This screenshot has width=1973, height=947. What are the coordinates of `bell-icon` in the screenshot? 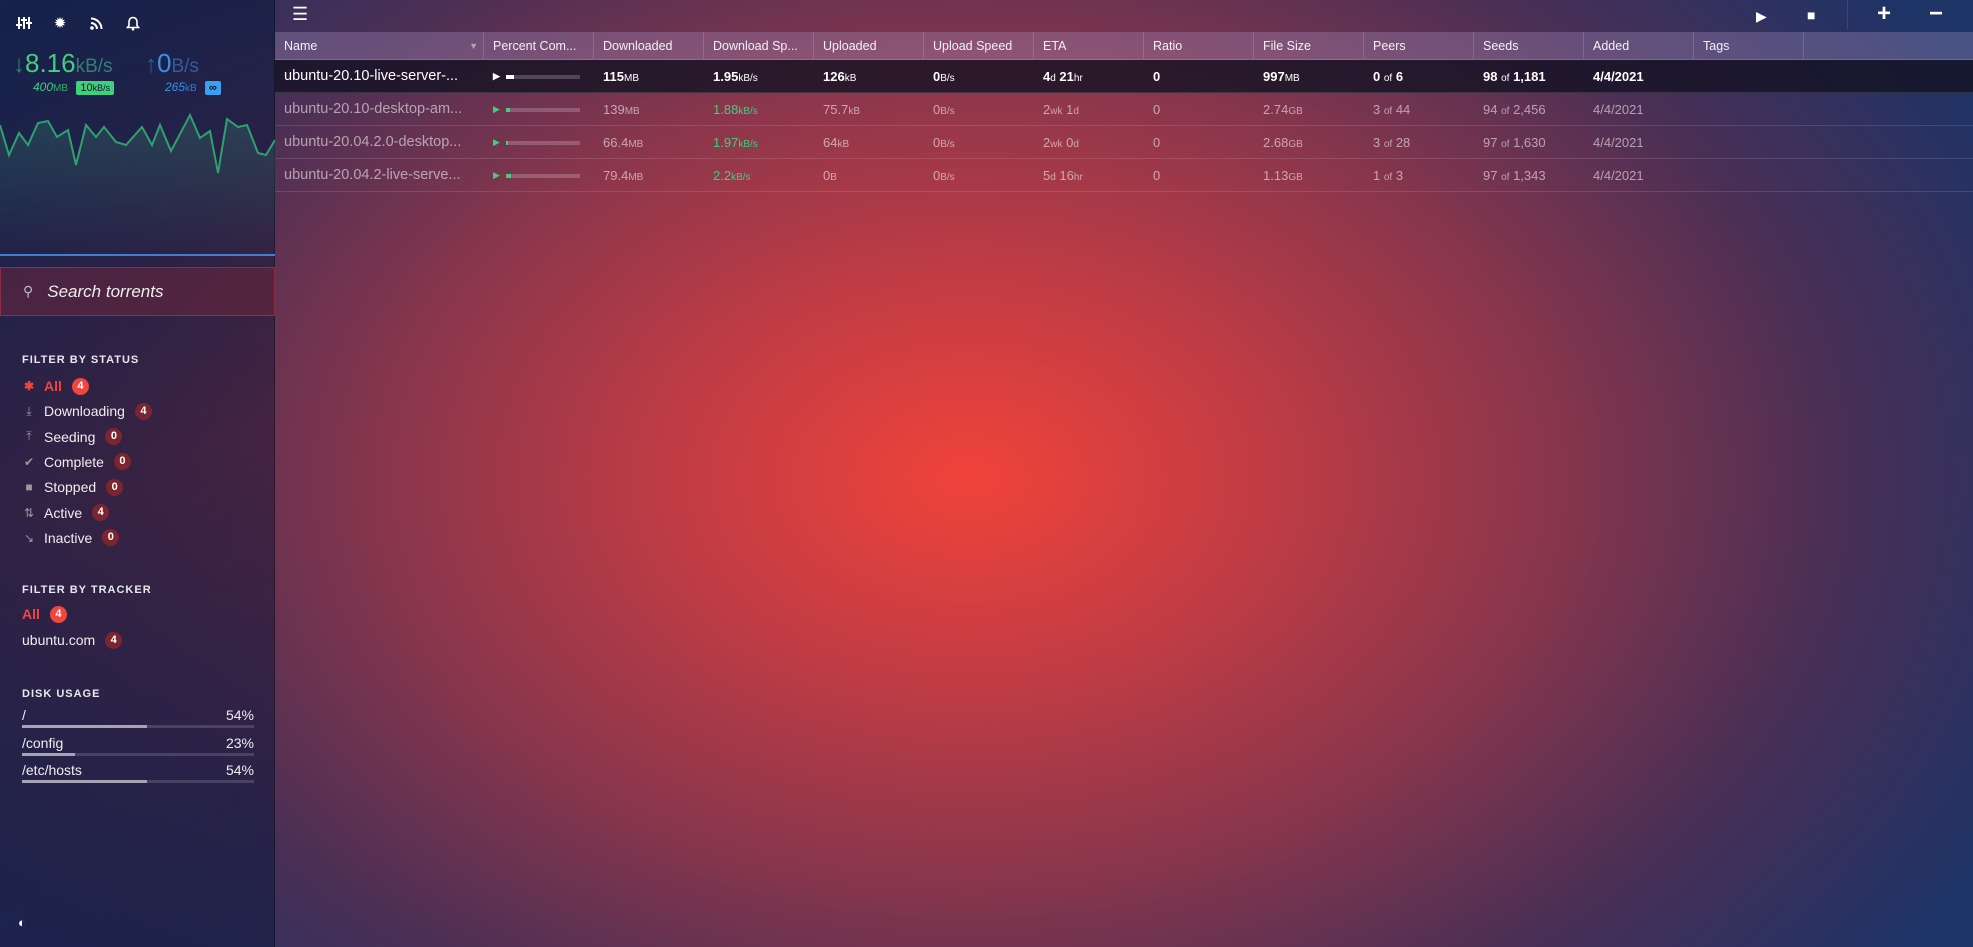 It's located at (133, 23).